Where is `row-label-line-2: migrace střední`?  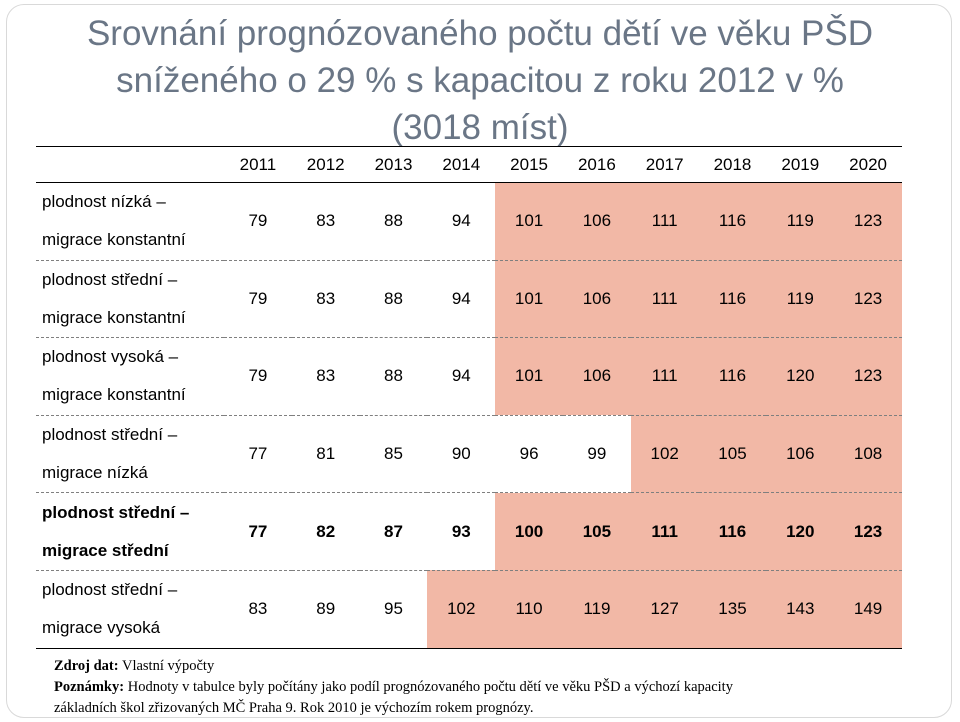
row-label-line-2: migrace střední is located at coordinates (105, 550).